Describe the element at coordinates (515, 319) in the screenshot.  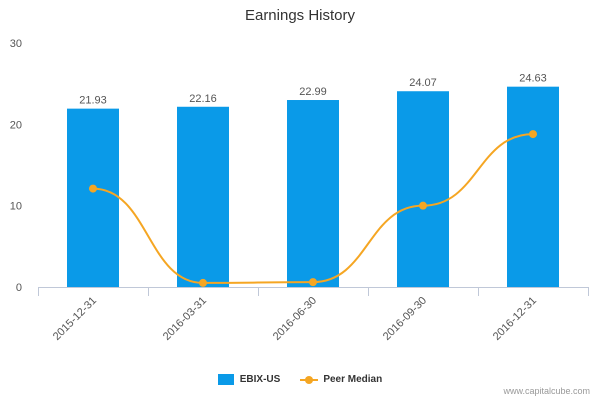
I see `x-category-label-4: 2016-12-31` at that location.